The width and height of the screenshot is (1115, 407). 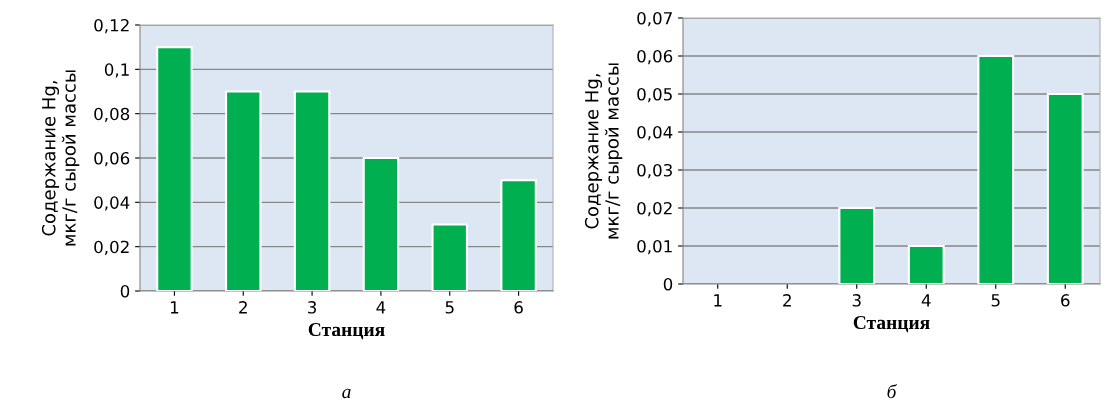 What do you see at coordinates (654, 171) in the screenshot?
I see `y-tick-label: 0,03` at bounding box center [654, 171].